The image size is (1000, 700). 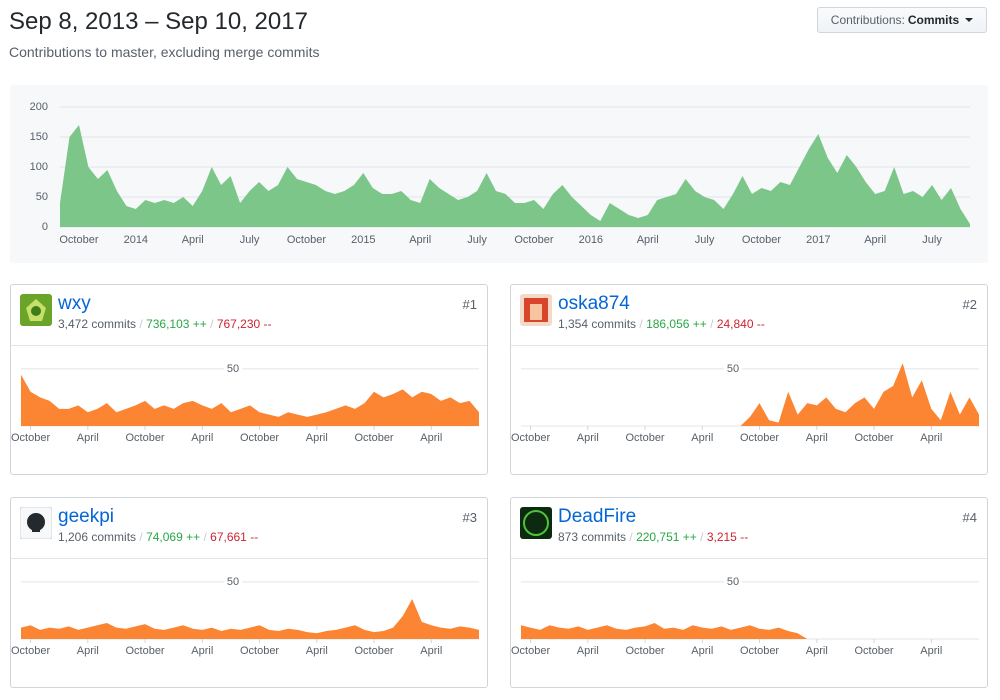 What do you see at coordinates (933, 20) in the screenshot?
I see `dropdown-value: Commits` at bounding box center [933, 20].